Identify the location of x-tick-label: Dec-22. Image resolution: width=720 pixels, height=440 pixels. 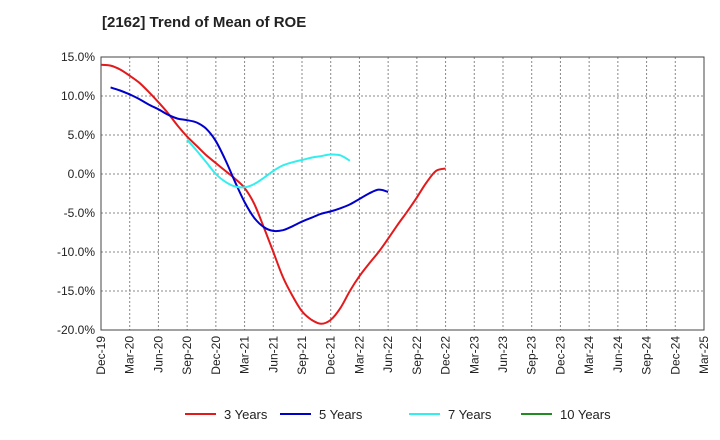
(446, 355).